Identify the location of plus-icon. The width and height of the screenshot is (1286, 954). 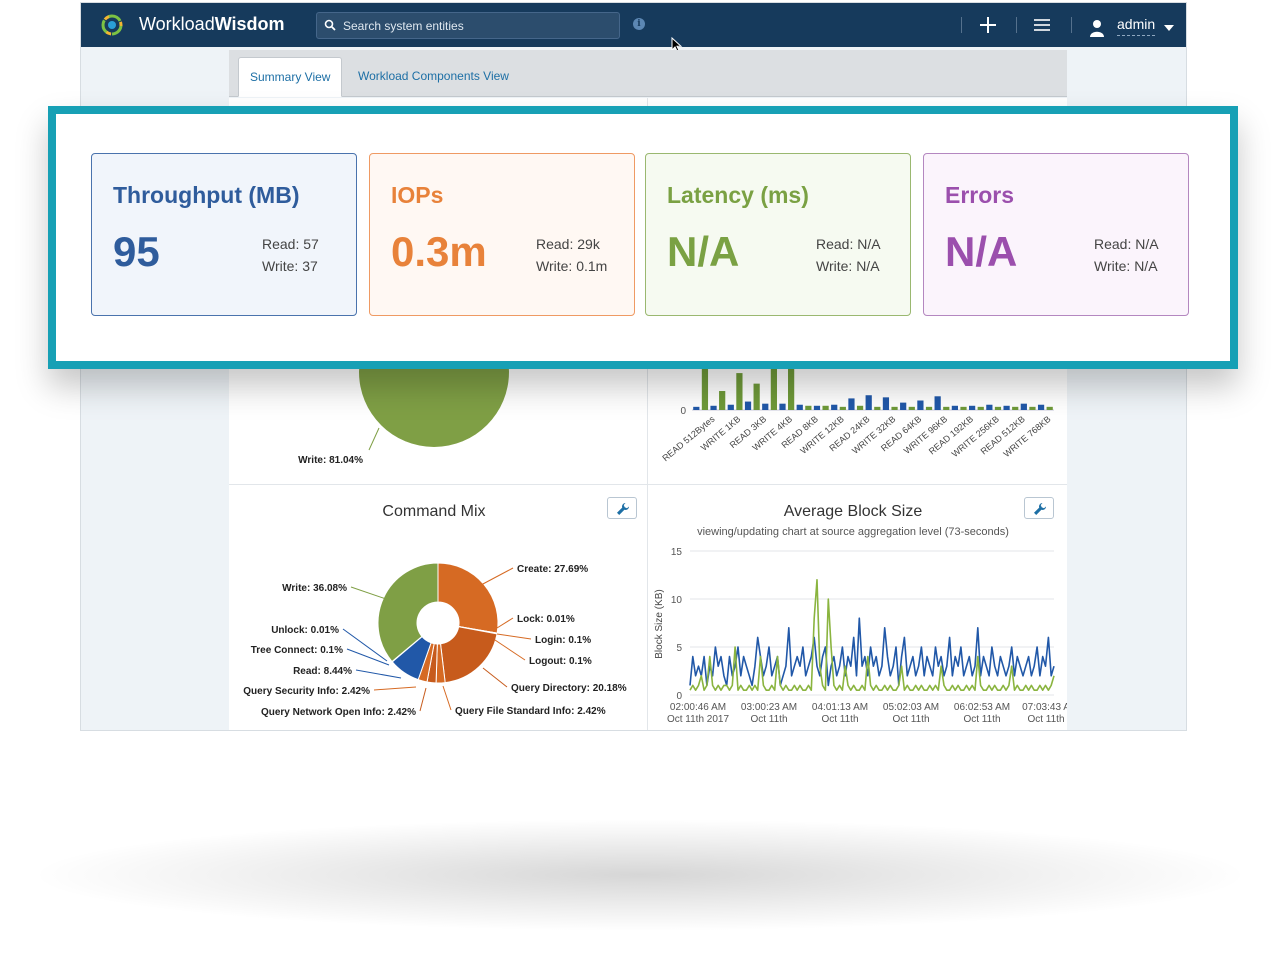
(988, 25).